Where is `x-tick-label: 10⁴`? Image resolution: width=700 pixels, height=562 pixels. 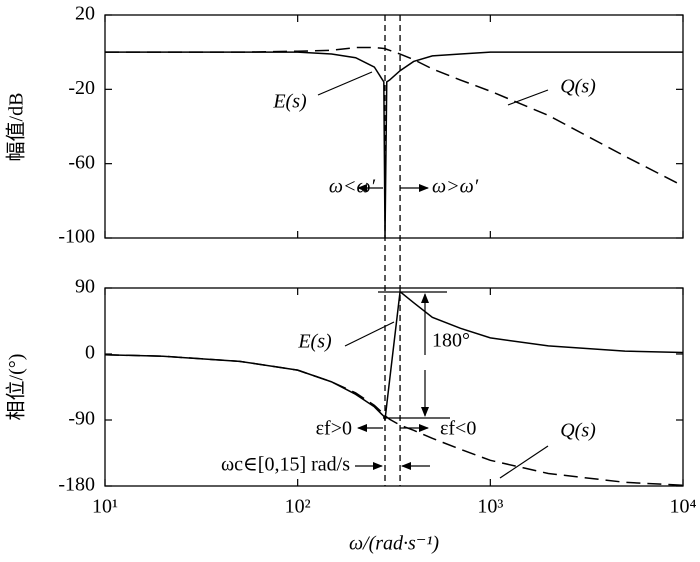 x-tick-label: 10⁴ is located at coordinates (683, 507).